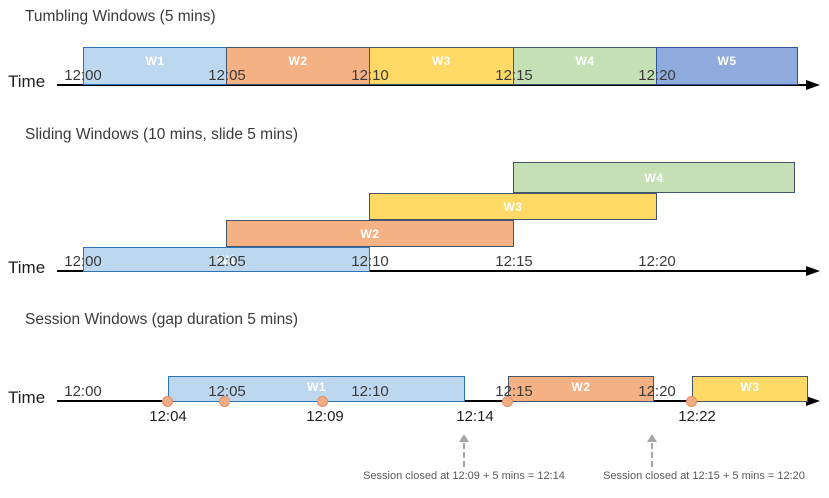 The image size is (829, 498). What do you see at coordinates (657, 261) in the screenshot?
I see `sliding-tick-1220: 12:20` at bounding box center [657, 261].